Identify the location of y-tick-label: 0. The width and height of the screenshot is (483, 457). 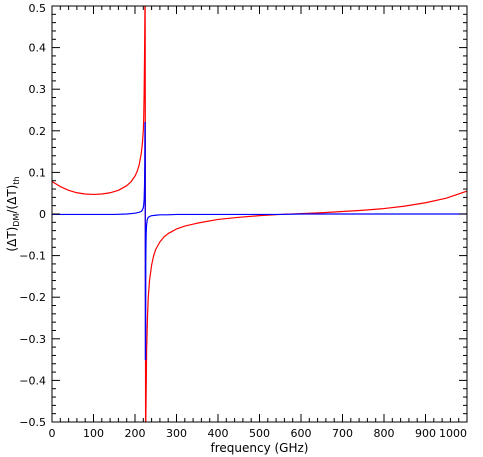
(42, 214).